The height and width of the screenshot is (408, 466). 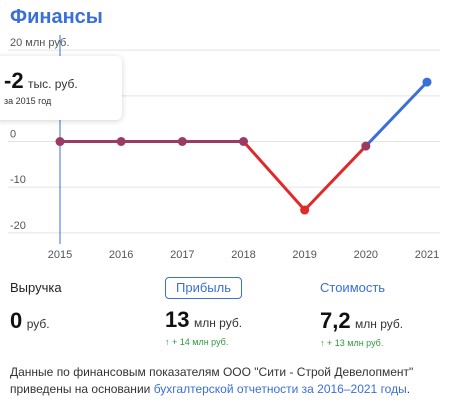 I want to click on x-tick-label: 2015, so click(x=60, y=255).